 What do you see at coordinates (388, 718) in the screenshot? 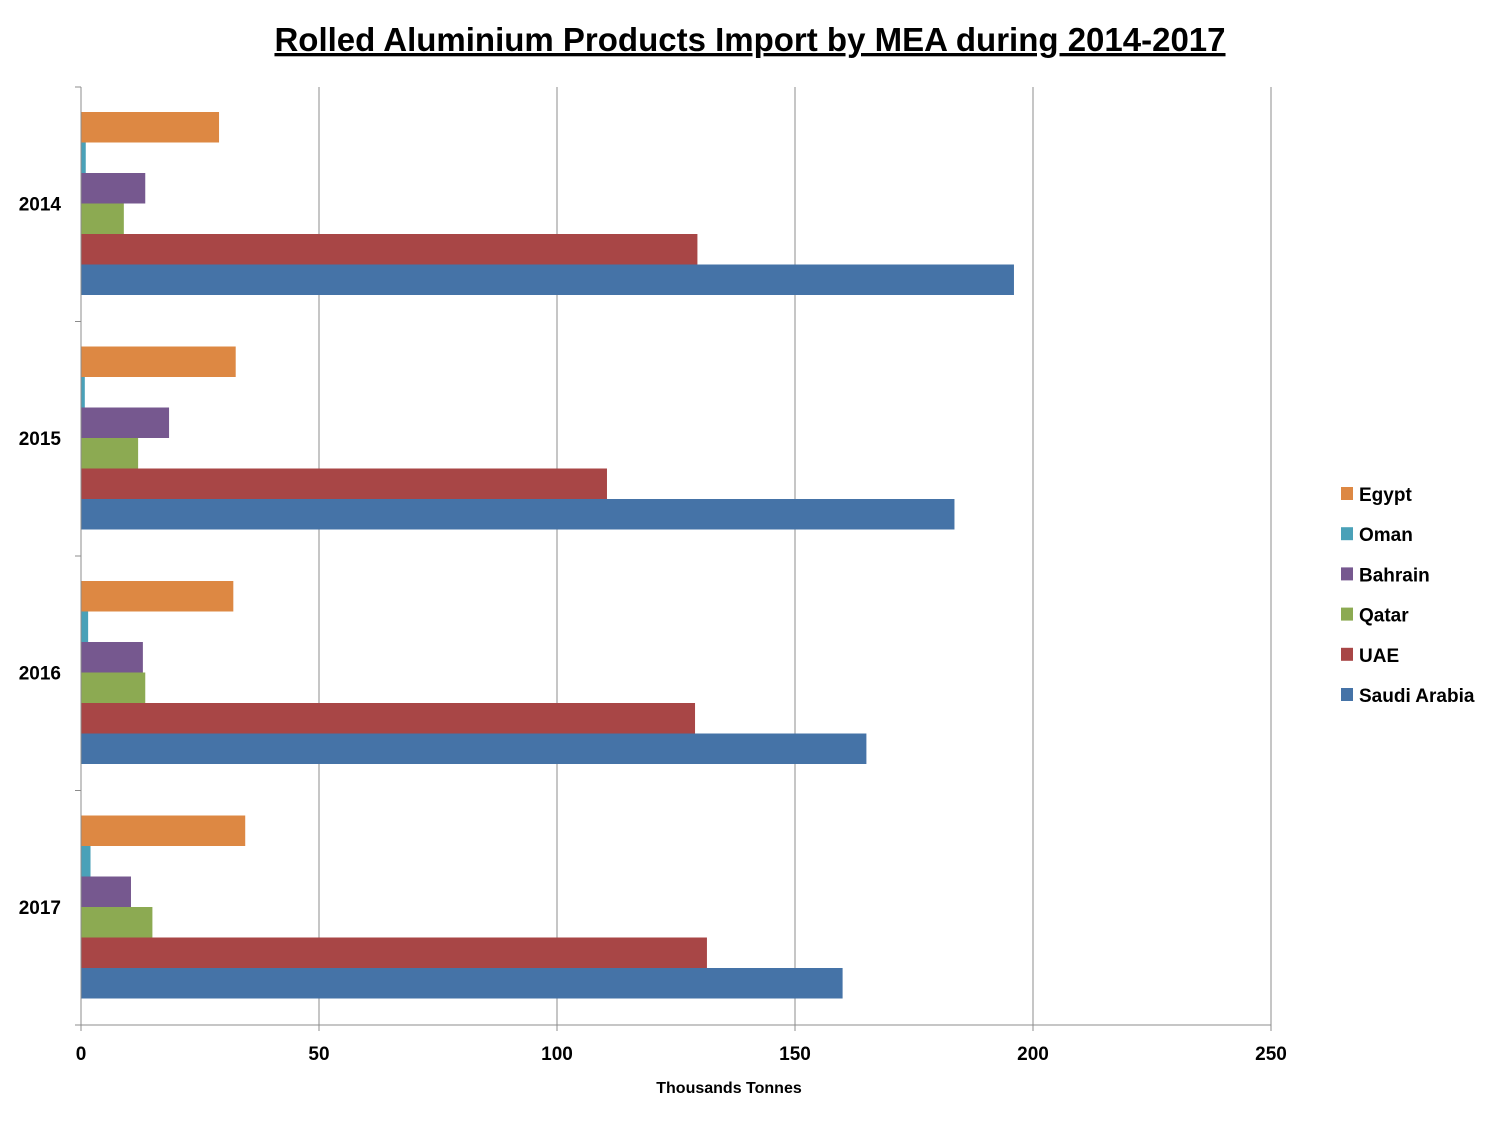
I see `bar-uae-2016` at bounding box center [388, 718].